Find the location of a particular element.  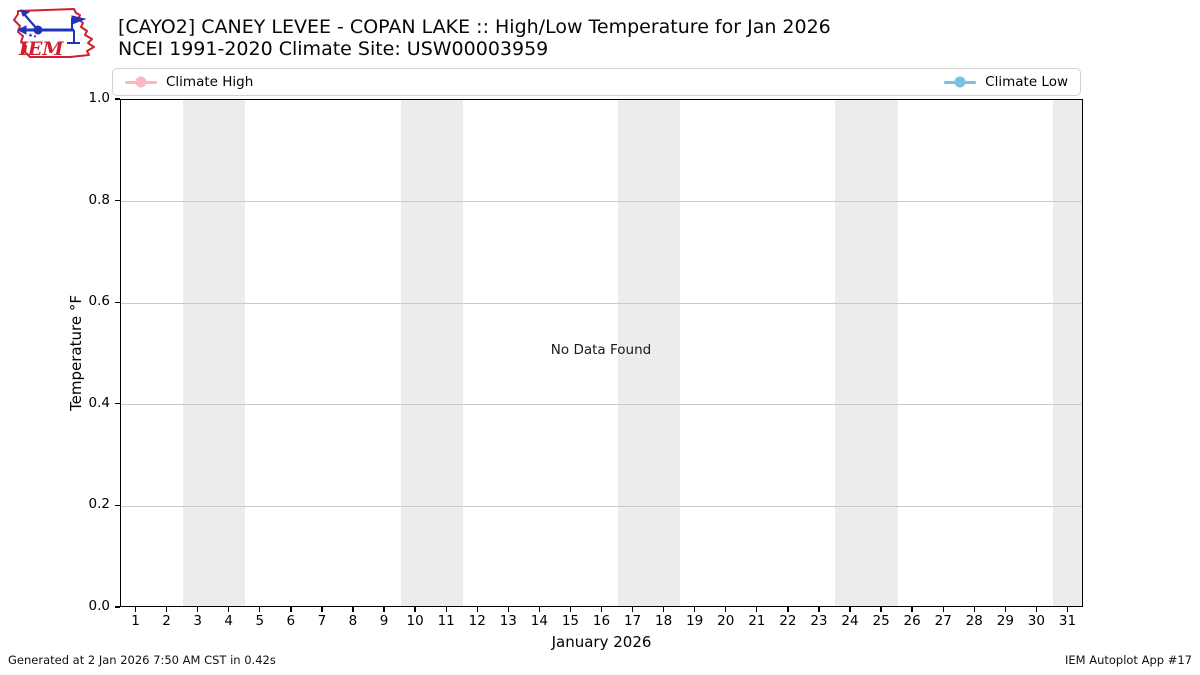

x-tick-label: 13 is located at coordinates (508, 621).